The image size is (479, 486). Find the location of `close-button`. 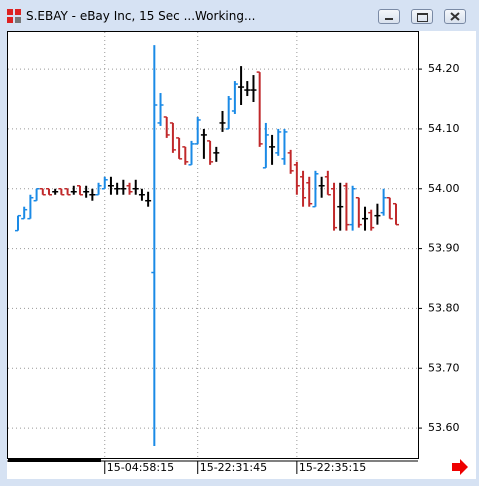

close-button is located at coordinates (455, 16).